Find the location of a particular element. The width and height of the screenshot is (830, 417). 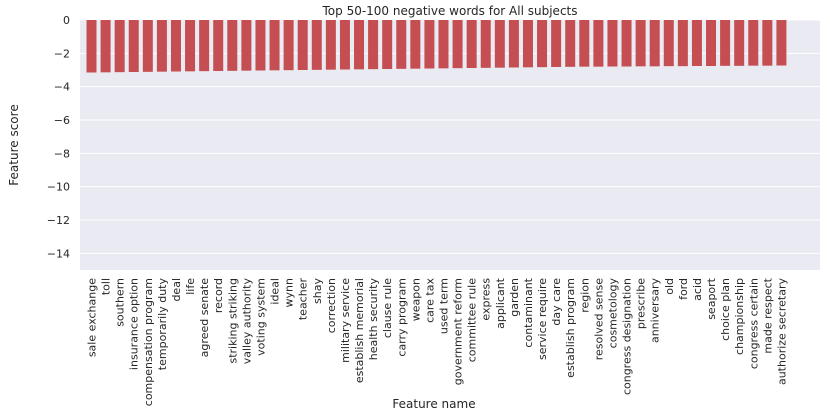

y-tick-label: 0 is located at coordinates (66, 20).